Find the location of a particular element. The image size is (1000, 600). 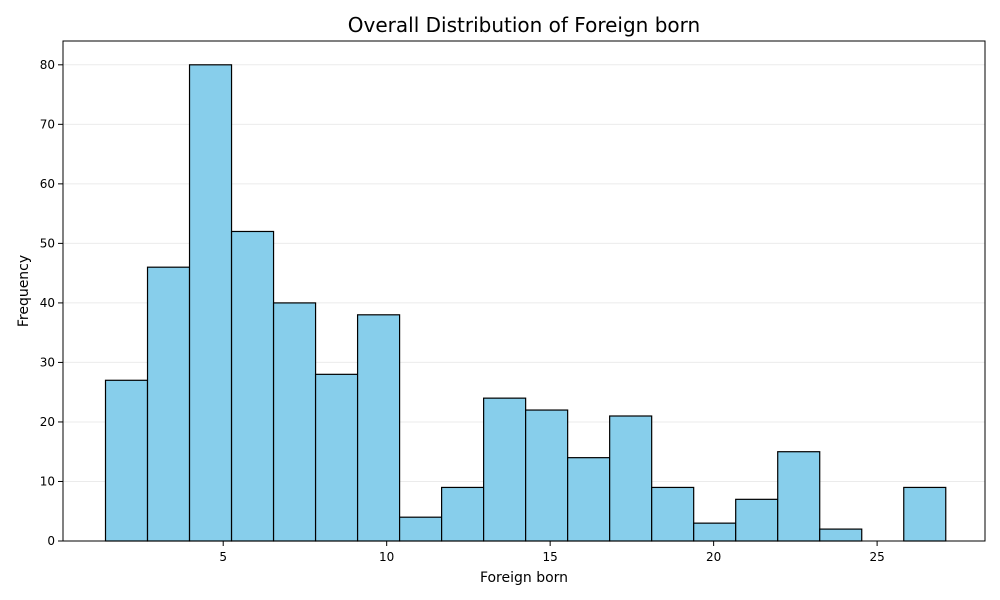

y-tick-label: 0 is located at coordinates (51, 541).